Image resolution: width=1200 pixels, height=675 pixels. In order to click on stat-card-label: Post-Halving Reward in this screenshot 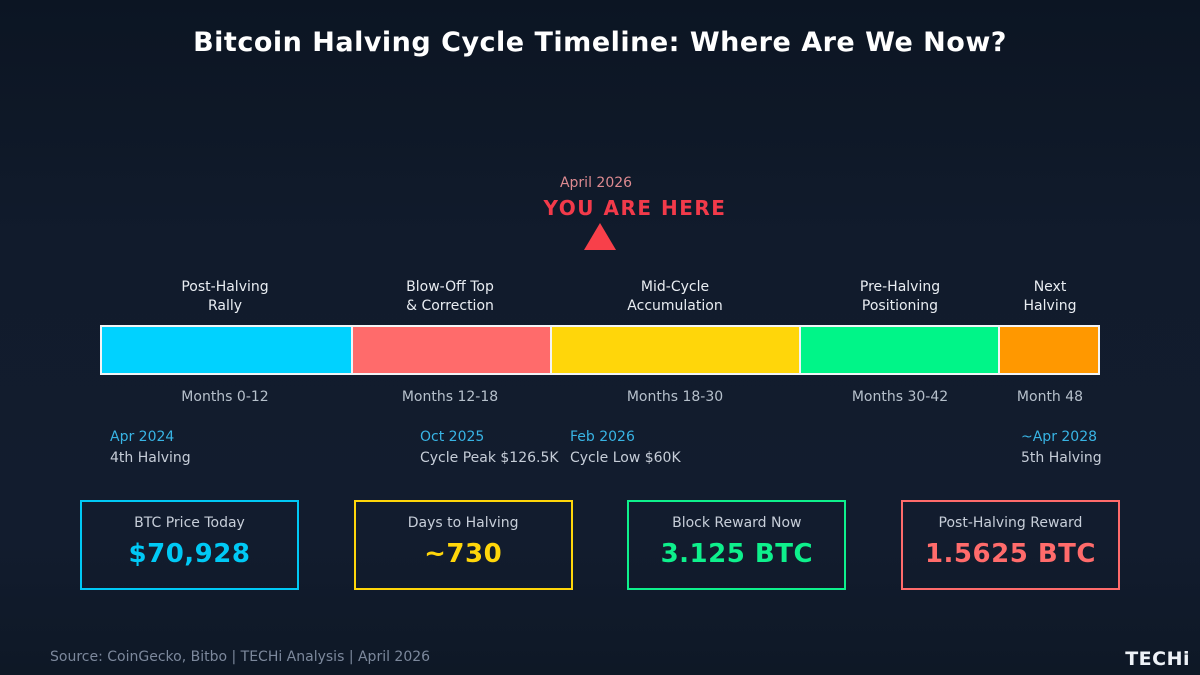, I will do `click(1010, 523)`.